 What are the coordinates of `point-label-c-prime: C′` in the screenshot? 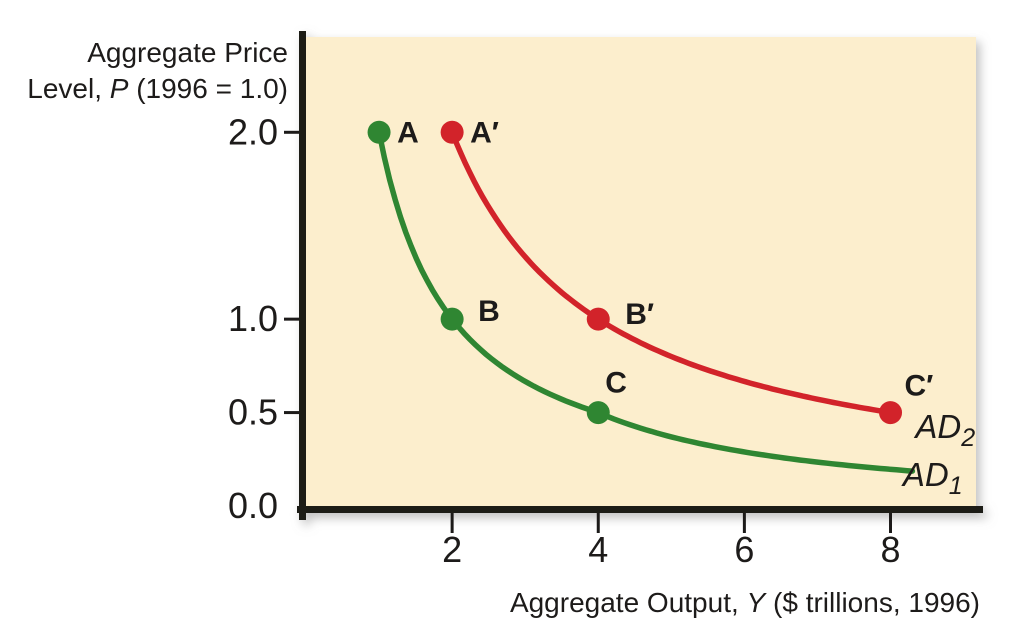 It's located at (919, 386).